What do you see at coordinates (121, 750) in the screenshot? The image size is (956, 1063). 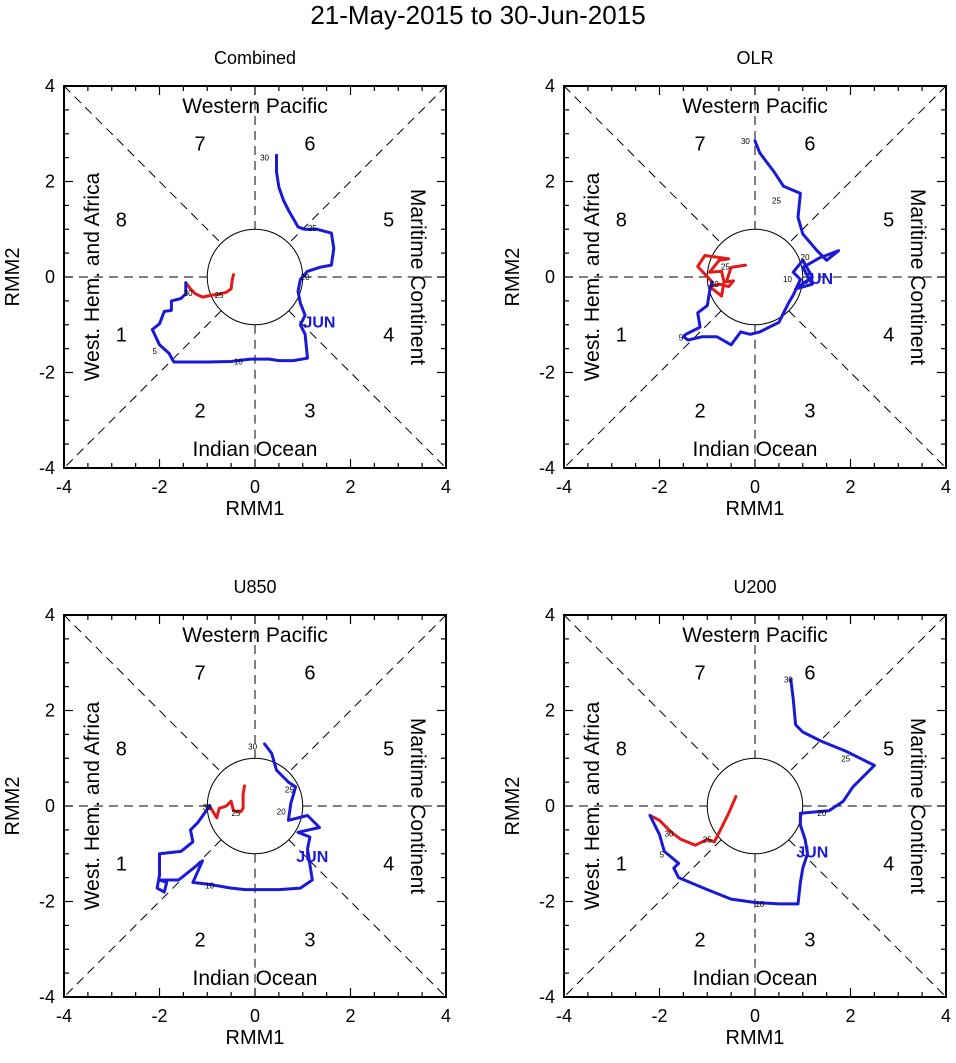 I see `phase-label-8: 8` at bounding box center [121, 750].